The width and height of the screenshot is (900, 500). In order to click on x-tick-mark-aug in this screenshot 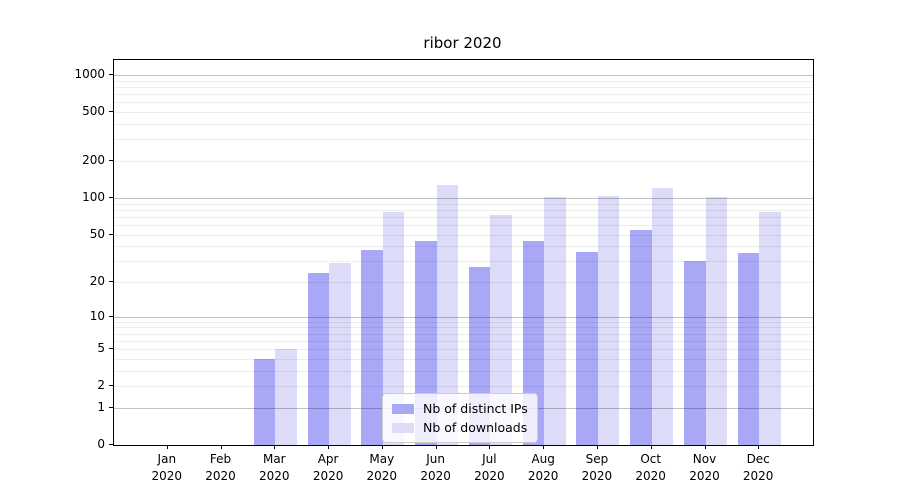, I will do `click(544, 447)`.